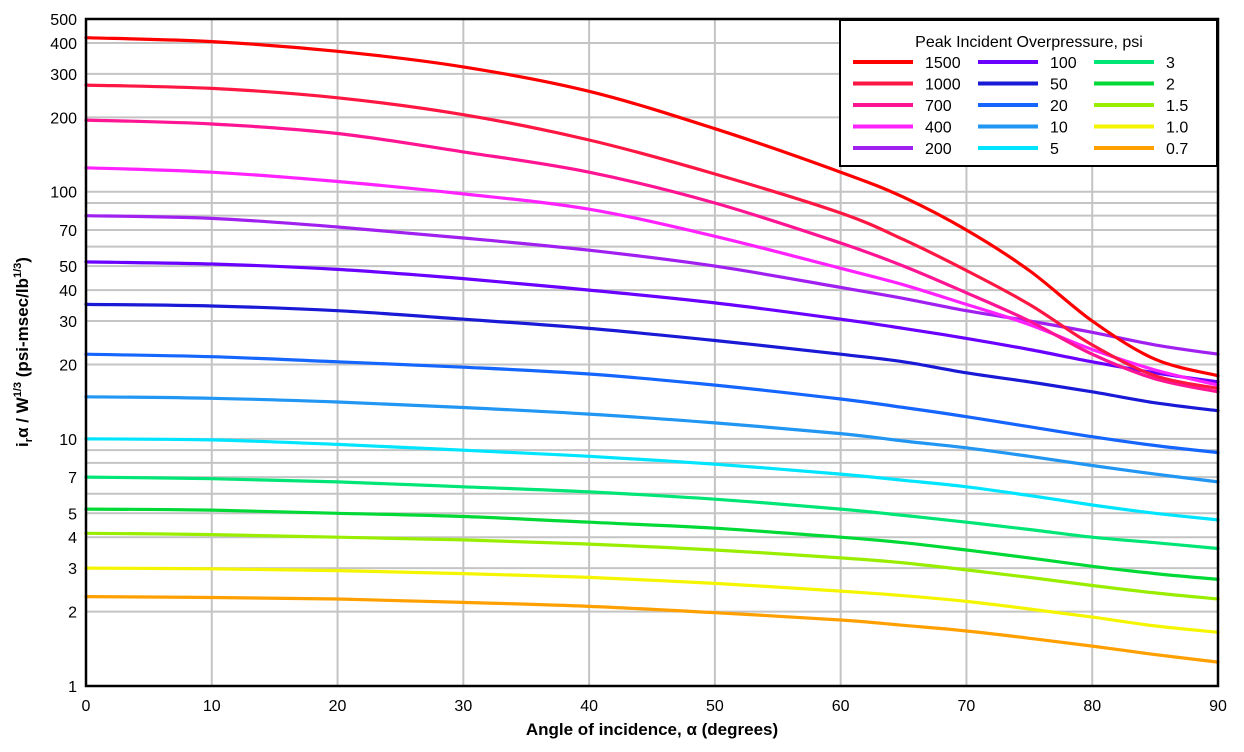 The width and height of the screenshot is (1244, 752). Describe the element at coordinates (1170, 85) in the screenshot. I see `legend-label-2: 2` at that location.